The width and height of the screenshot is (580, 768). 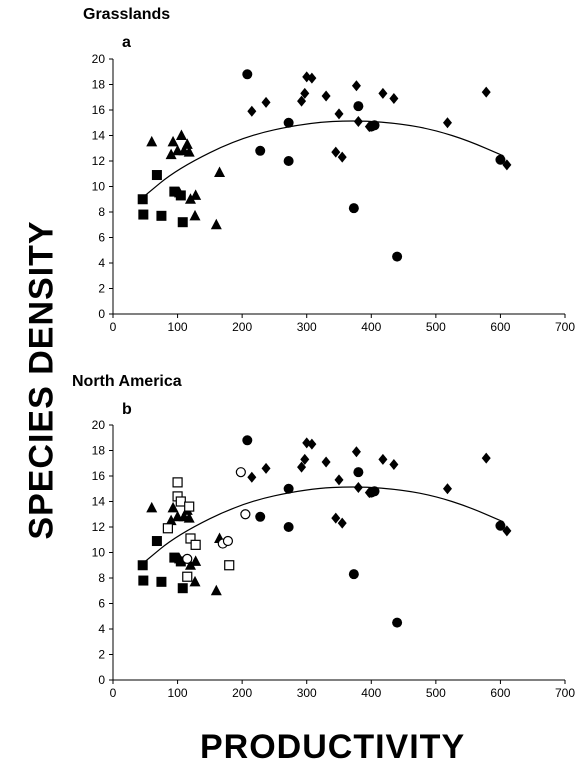 I want to click on panel-a-title: Grasslands, so click(x=127, y=14).